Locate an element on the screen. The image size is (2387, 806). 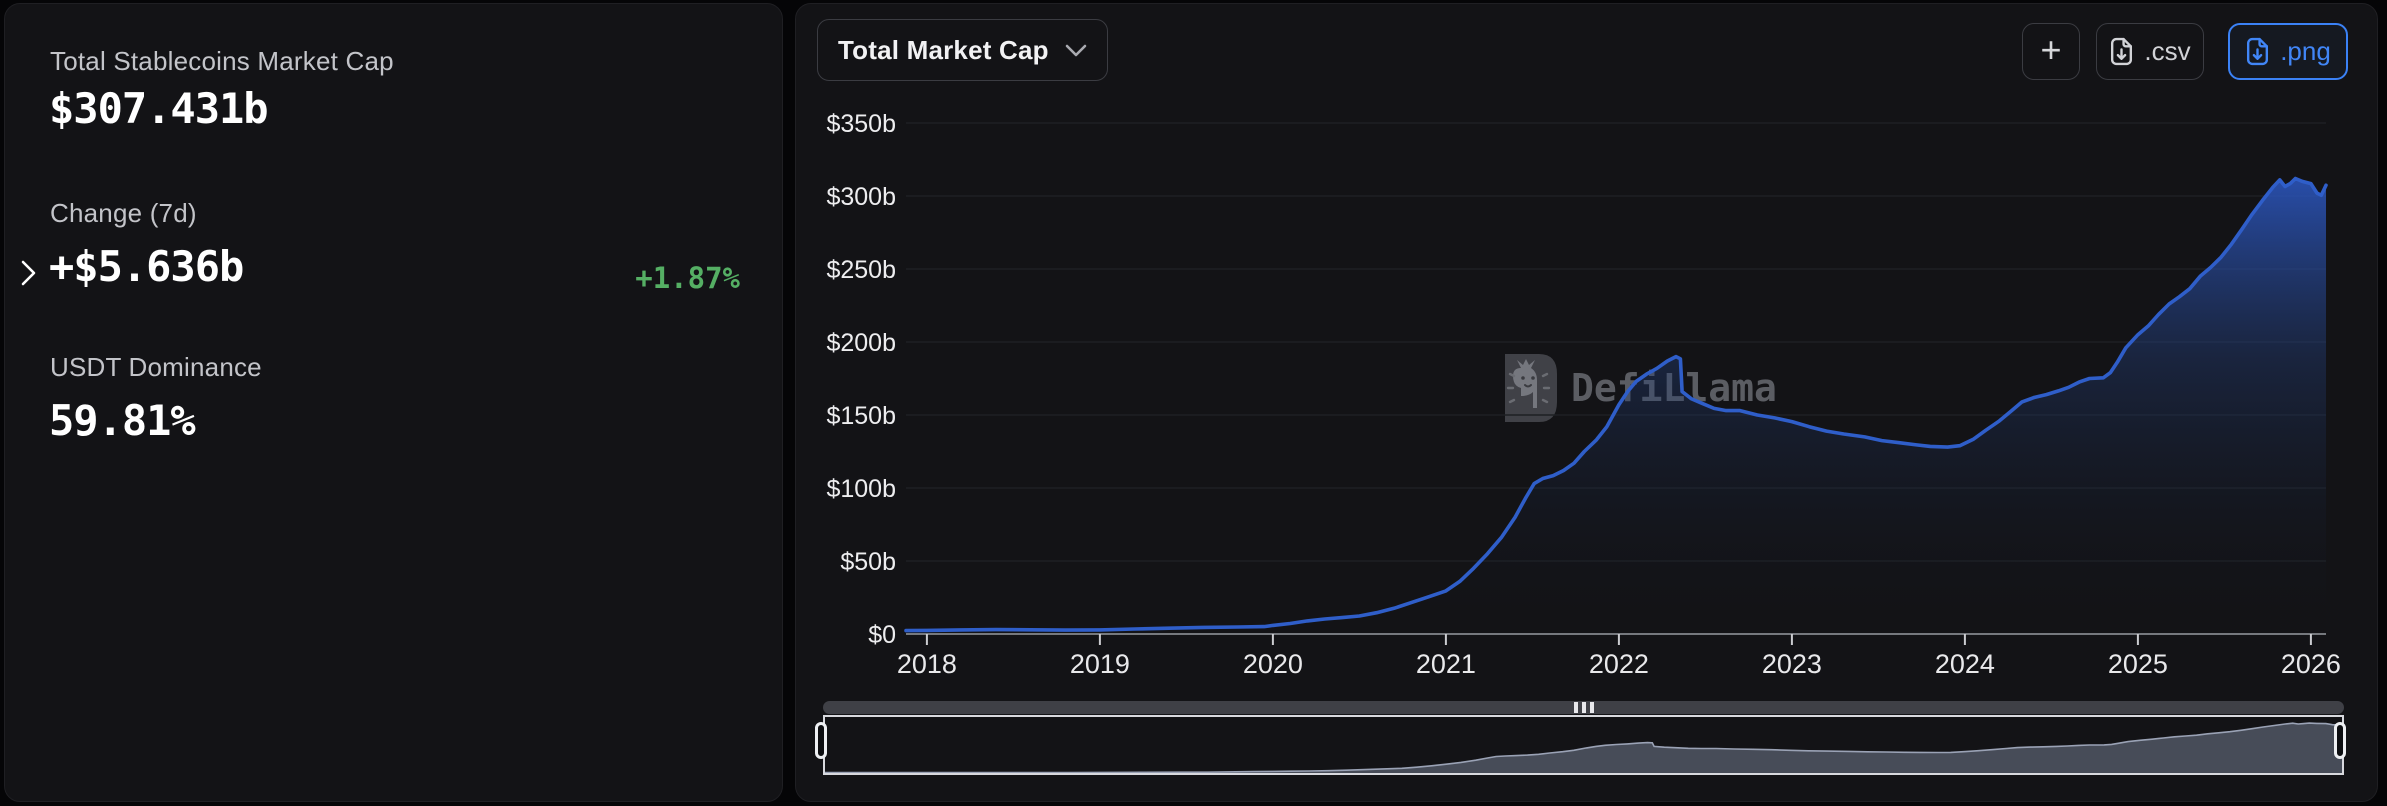
svg-text: $50b is located at coordinates (868, 562).